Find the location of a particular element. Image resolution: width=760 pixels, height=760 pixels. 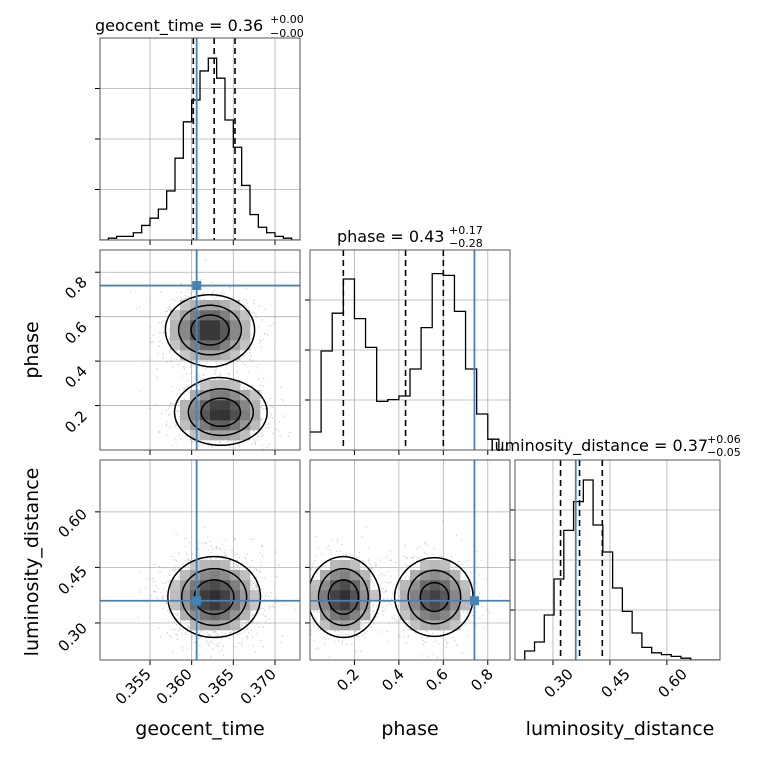

x-tick-phase-3: 0.6 is located at coordinates (437, 680).